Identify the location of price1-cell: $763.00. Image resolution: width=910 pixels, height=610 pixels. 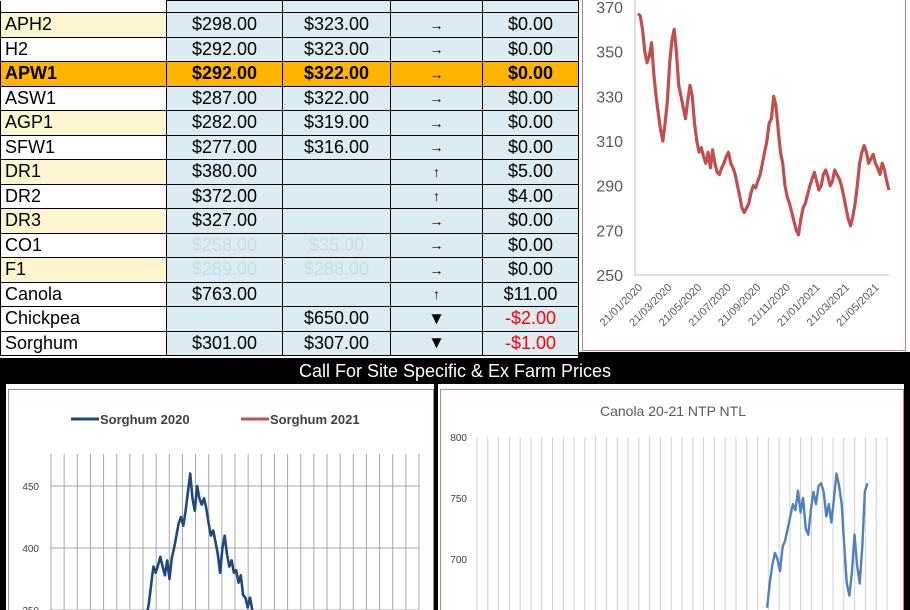
(224, 294).